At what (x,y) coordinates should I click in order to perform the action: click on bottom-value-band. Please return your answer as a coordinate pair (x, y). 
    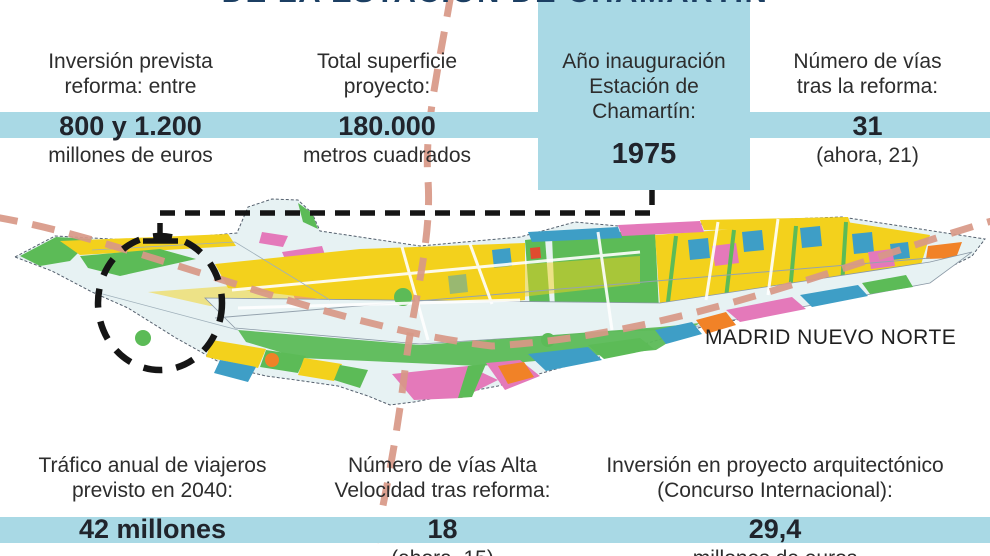
    Looking at the image, I should click on (495, 530).